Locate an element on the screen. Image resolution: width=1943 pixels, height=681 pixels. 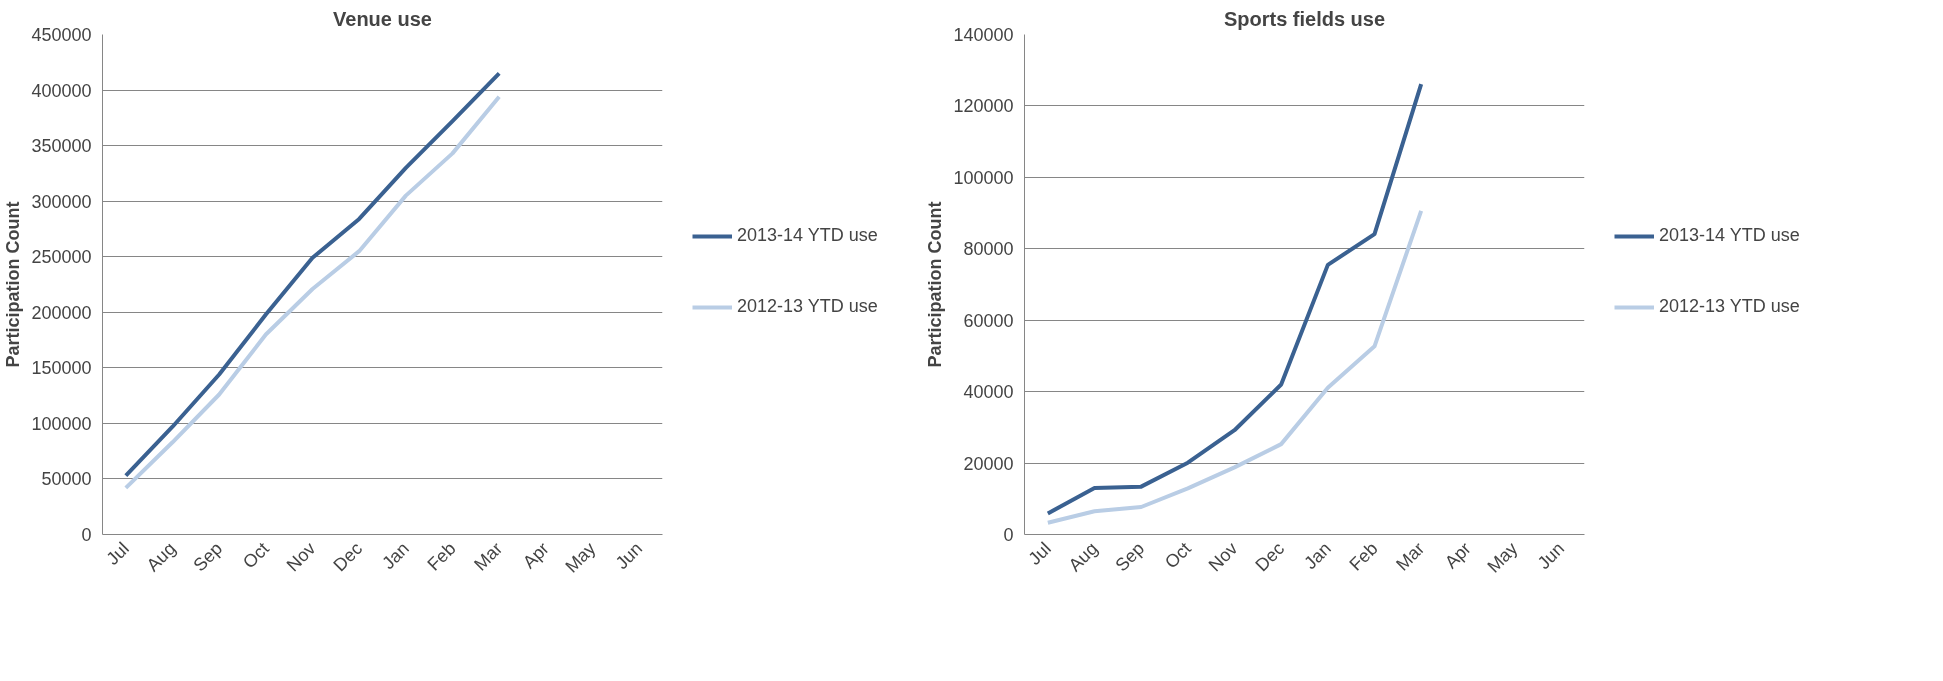
chart-title: Sports fields use is located at coordinates (1304, 18).